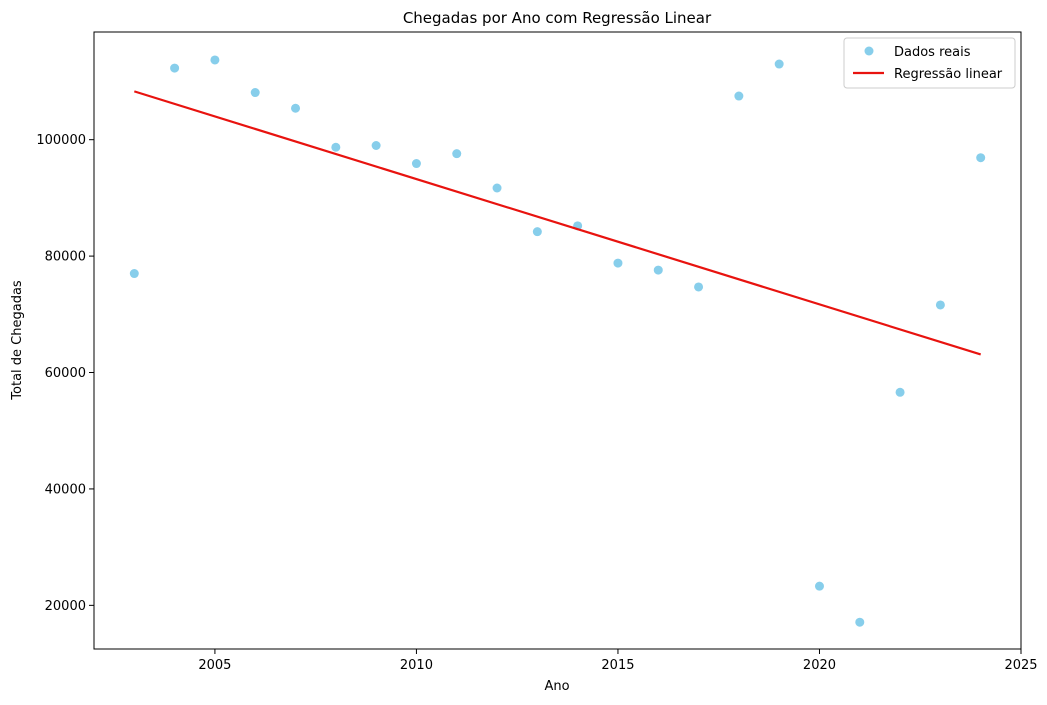 This screenshot has width=1047, height=705. What do you see at coordinates (948, 74) in the screenshot?
I see `legend-label-regressao: Regressão linear` at bounding box center [948, 74].